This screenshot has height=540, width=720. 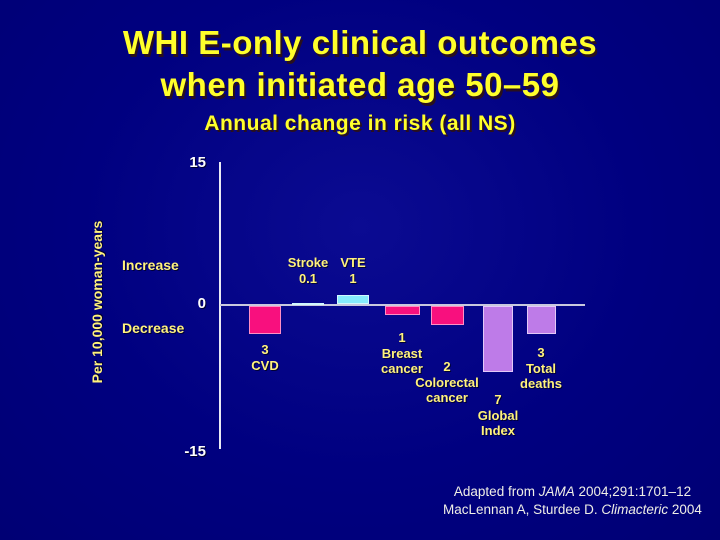 What do you see at coordinates (308, 304) in the screenshot?
I see `bar-stroke` at bounding box center [308, 304].